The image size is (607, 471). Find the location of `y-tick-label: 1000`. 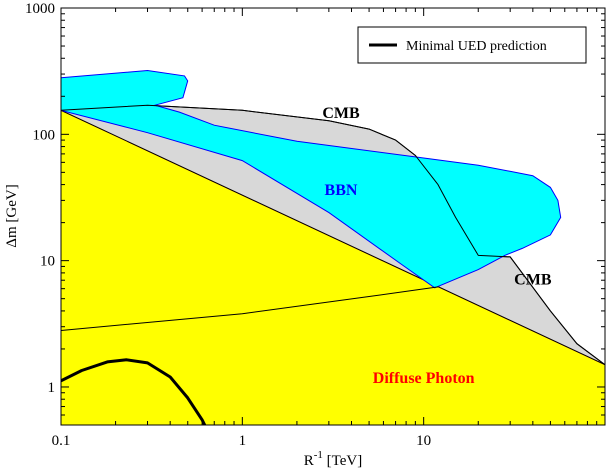

y-tick-label: 1000 is located at coordinates (40, 9).